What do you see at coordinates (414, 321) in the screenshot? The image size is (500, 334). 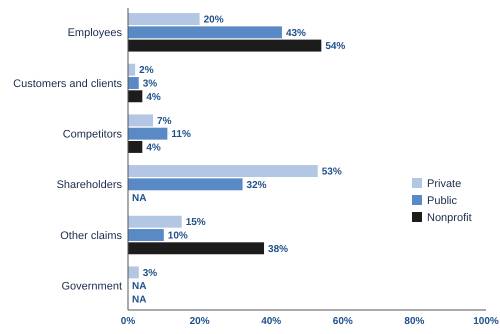 I see `x-tick-label: 80%` at bounding box center [414, 321].